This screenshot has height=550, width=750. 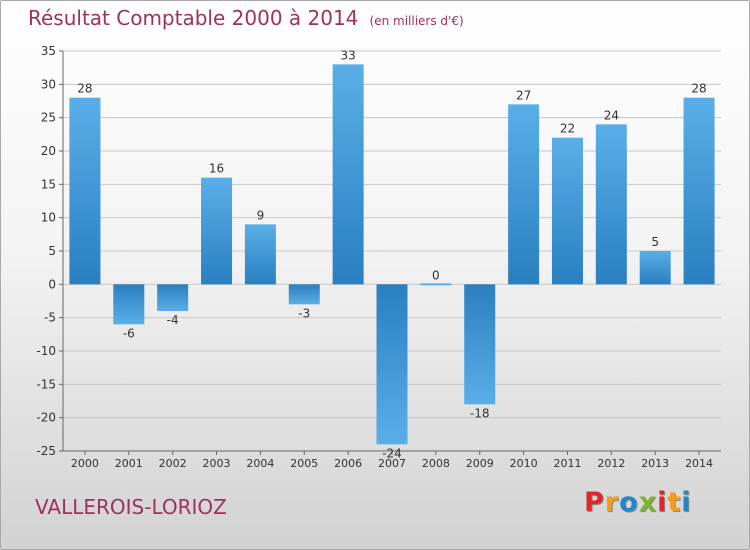 I want to click on x-tick-label: 2005, so click(x=304, y=463).